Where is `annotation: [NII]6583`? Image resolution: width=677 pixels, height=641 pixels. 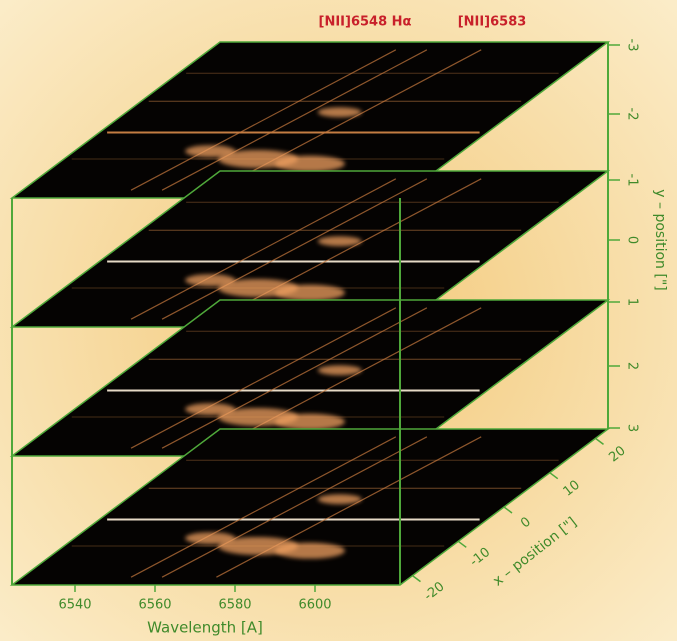
annotation: [NII]6583 is located at coordinates (492, 22).